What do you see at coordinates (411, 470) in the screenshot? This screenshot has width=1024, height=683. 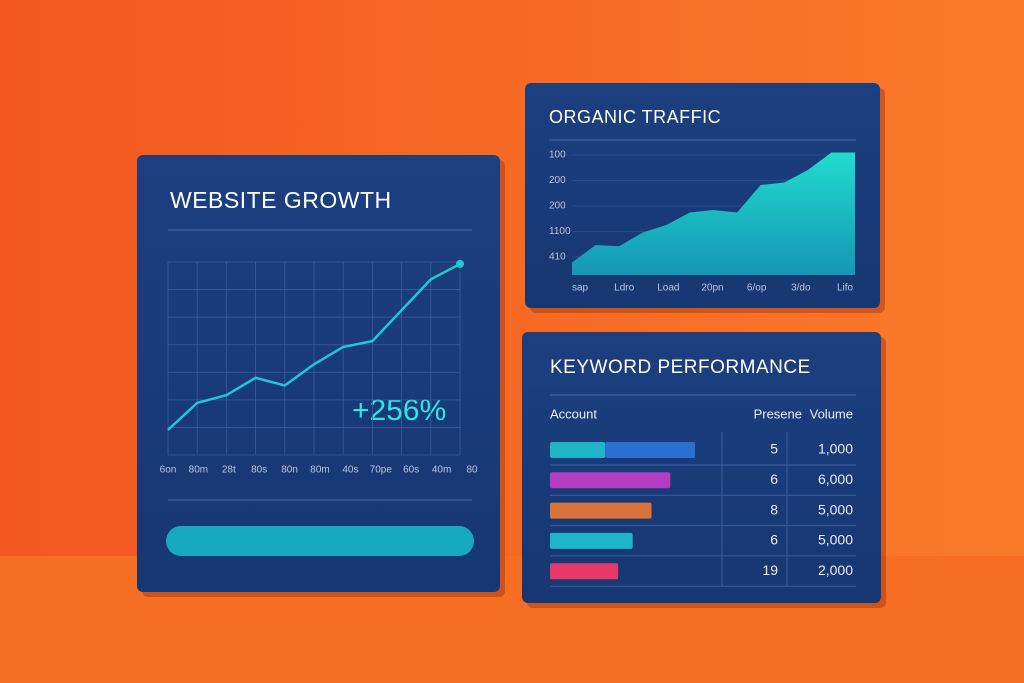 I see `x-tick-label: 60s` at bounding box center [411, 470].